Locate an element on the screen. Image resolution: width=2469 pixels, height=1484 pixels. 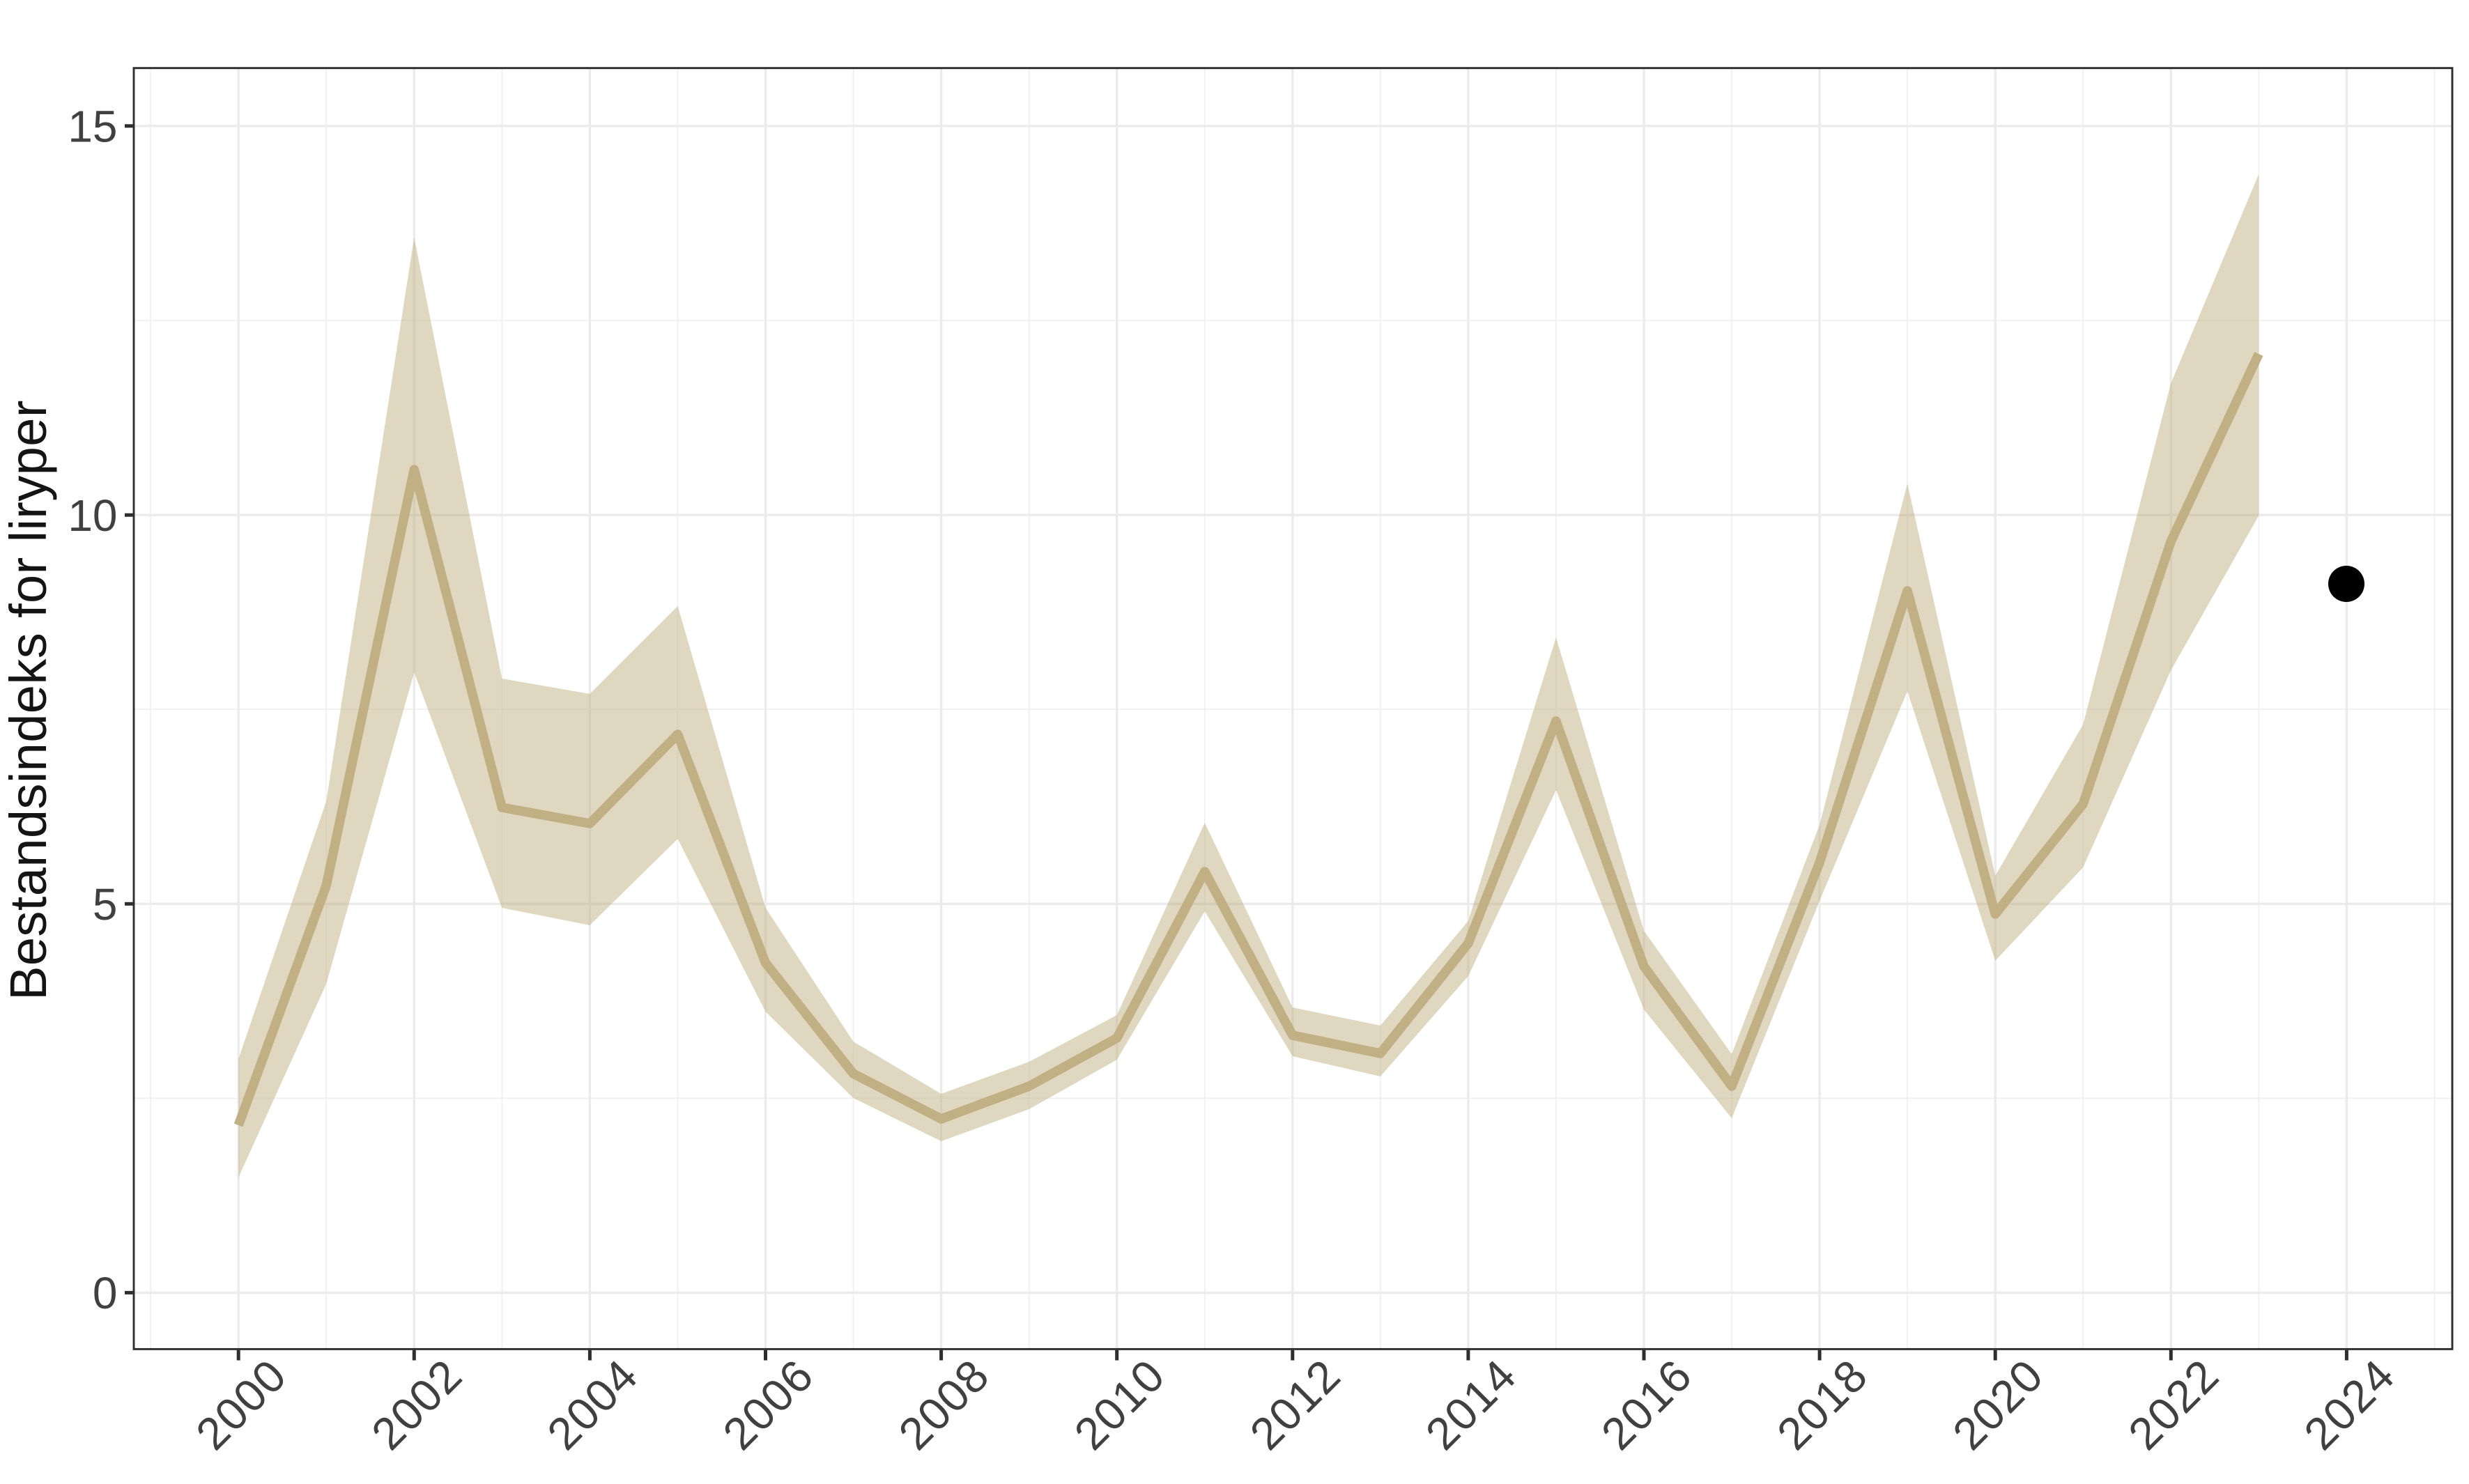
svg-text: 0 is located at coordinates (105, 1293).